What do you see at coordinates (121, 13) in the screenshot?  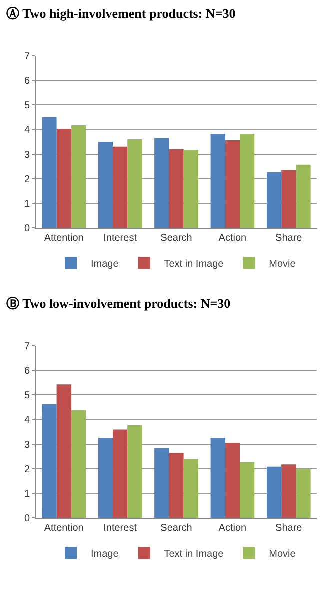 I see `chart-title: Ⓐ Two high-involvement products: N=30` at bounding box center [121, 13].